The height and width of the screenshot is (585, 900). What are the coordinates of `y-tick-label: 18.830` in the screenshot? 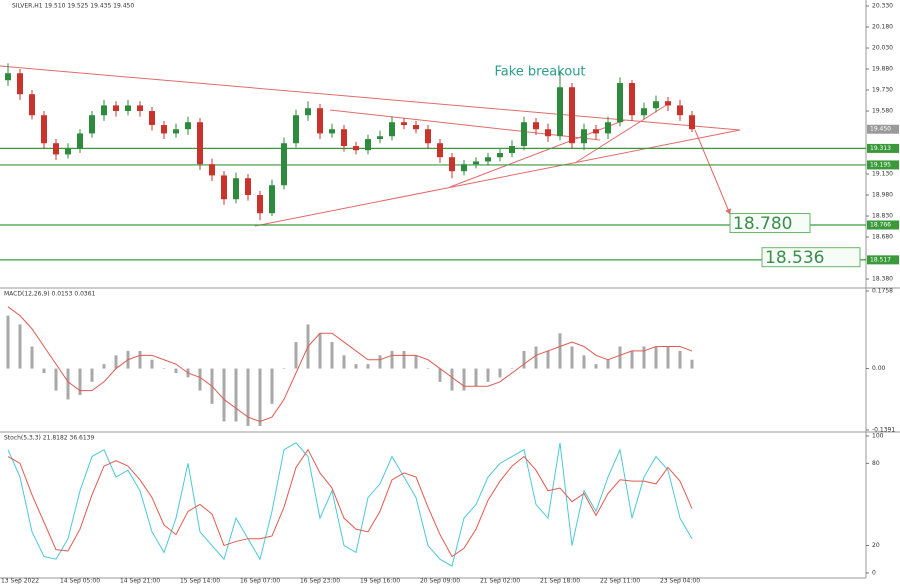 It's located at (882, 216).